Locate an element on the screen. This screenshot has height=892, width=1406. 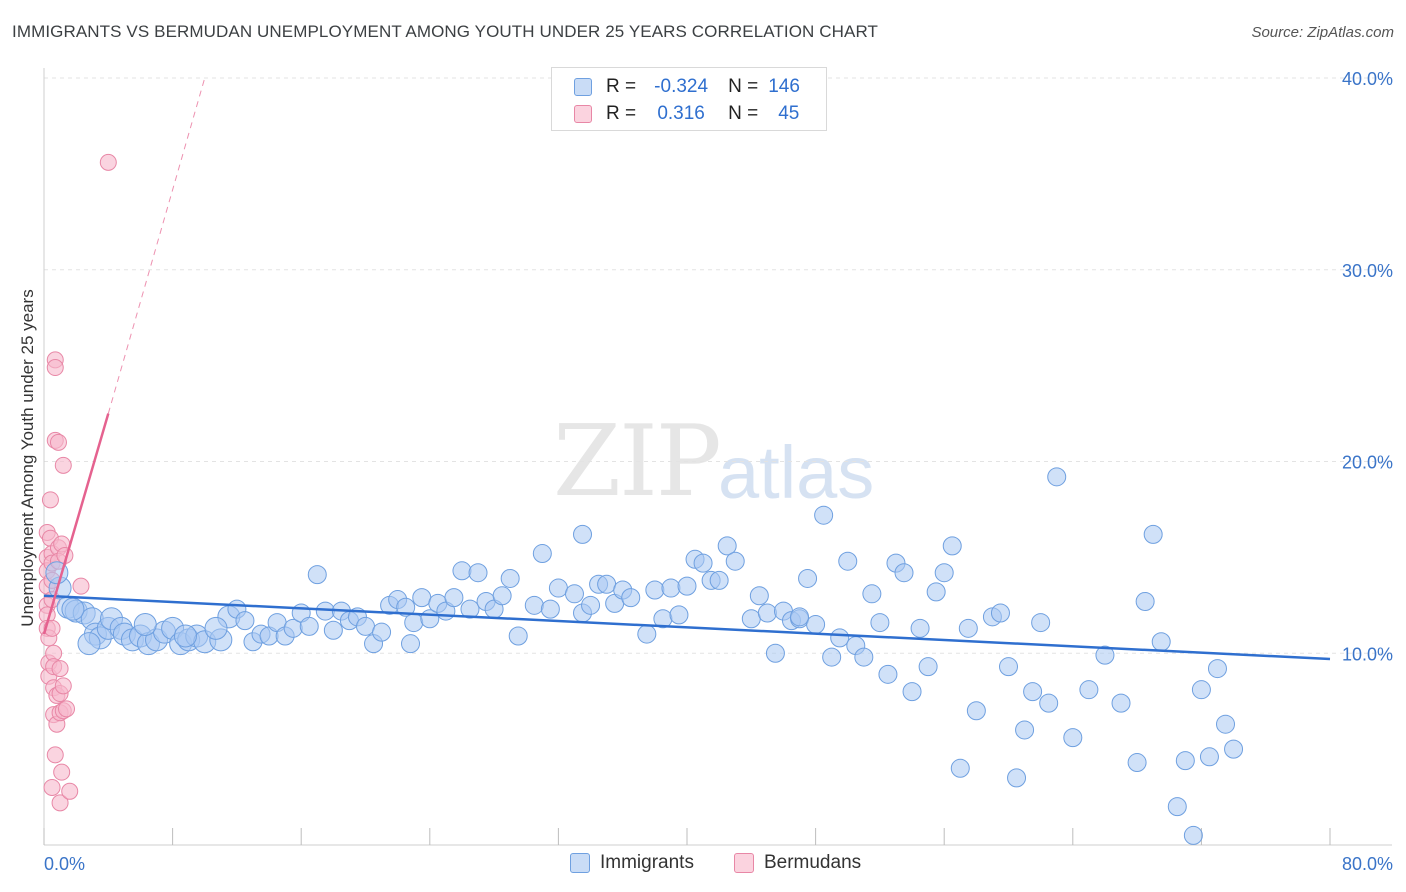
source-label: Source: ZipAtlas.com is located at coordinates (1322, 32).